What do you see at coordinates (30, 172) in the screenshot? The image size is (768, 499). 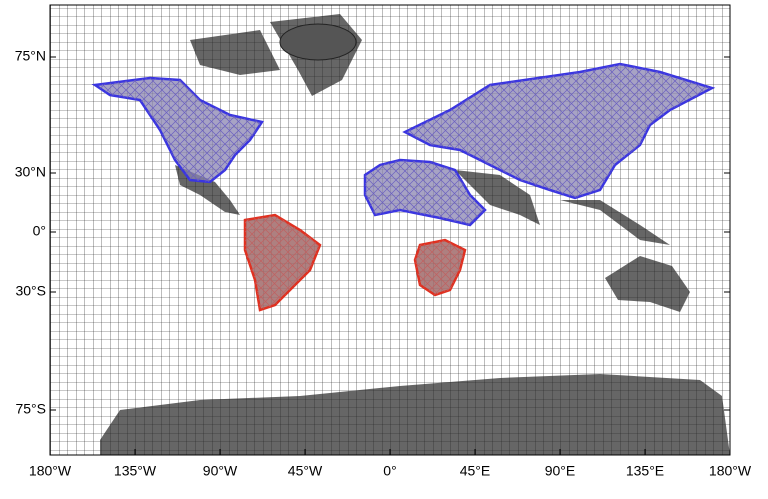 I see `y-axis-label: 30°N` at bounding box center [30, 172].